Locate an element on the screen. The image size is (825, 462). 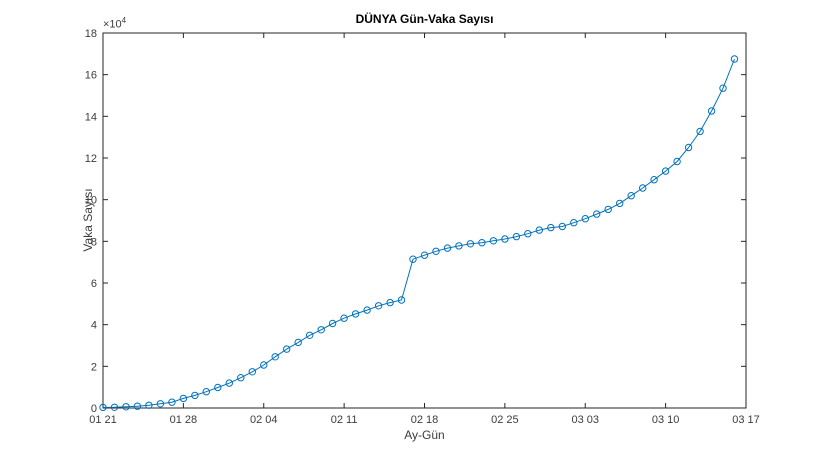
x-tick-label: 03 03 is located at coordinates (585, 420).